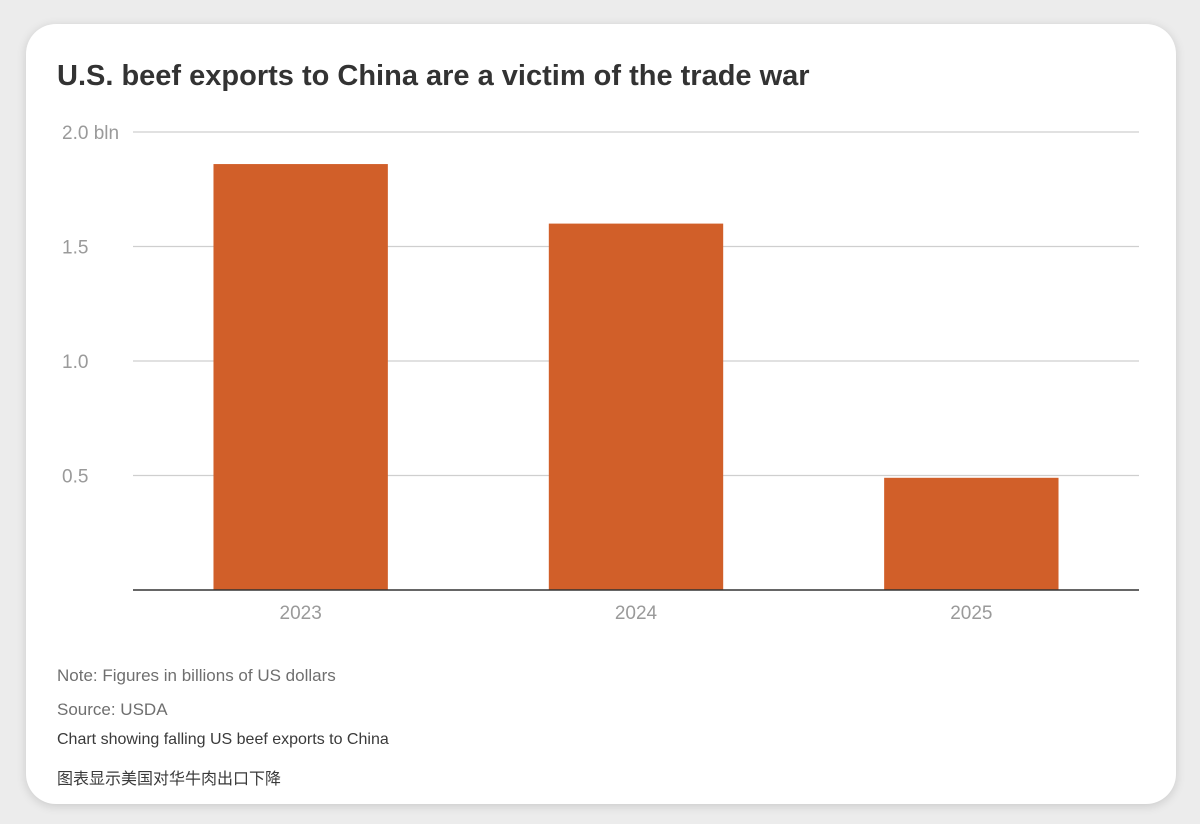 This screenshot has width=1200, height=824. Describe the element at coordinates (90, 133) in the screenshot. I see `y-tick-label: 2.0 bln` at that location.